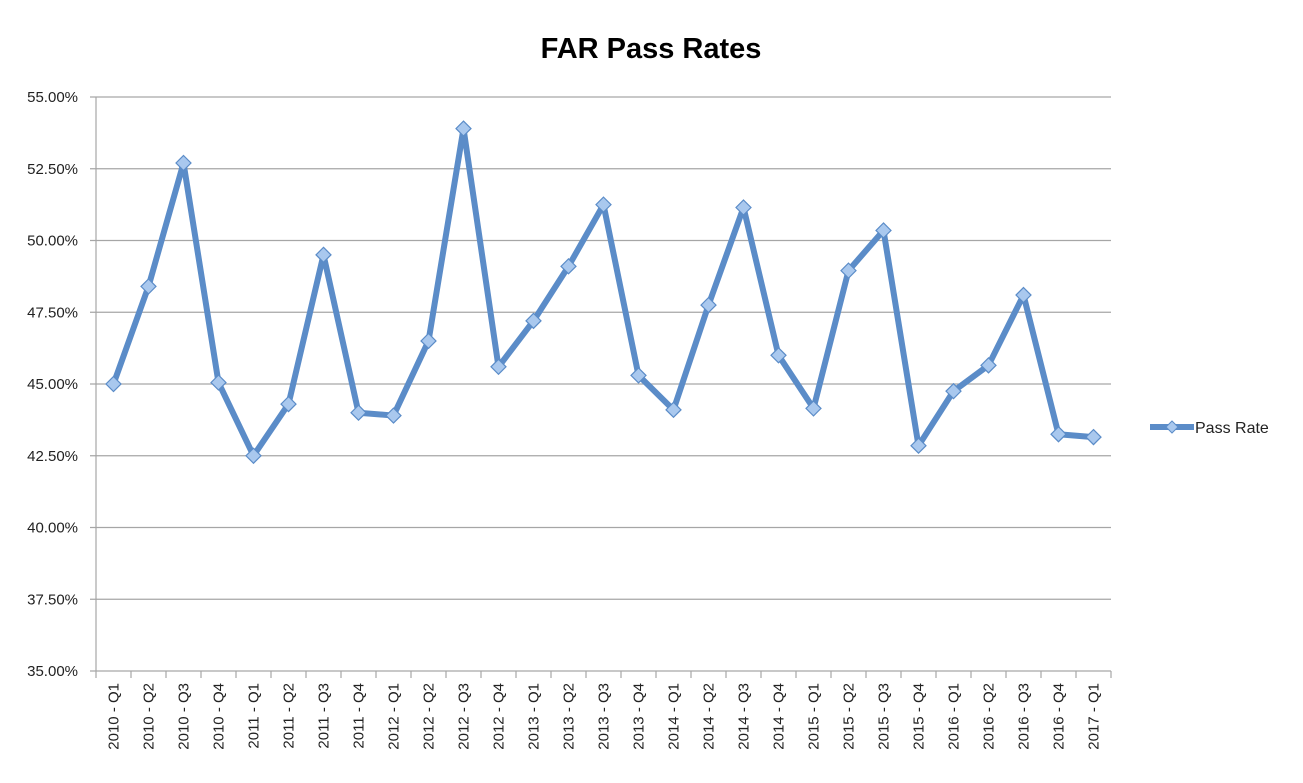  Describe the element at coordinates (52, 599) in the screenshot. I see `y-tick-label: 37.50%` at that location.